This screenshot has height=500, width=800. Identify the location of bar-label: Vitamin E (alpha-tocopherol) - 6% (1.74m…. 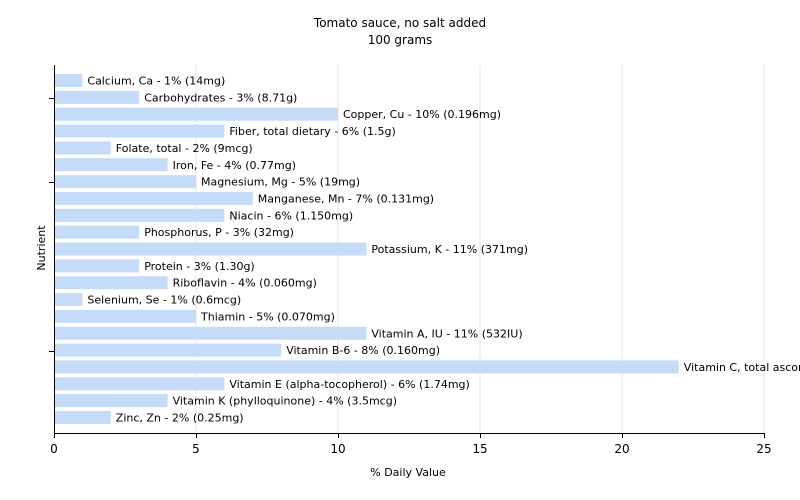
(349, 384).